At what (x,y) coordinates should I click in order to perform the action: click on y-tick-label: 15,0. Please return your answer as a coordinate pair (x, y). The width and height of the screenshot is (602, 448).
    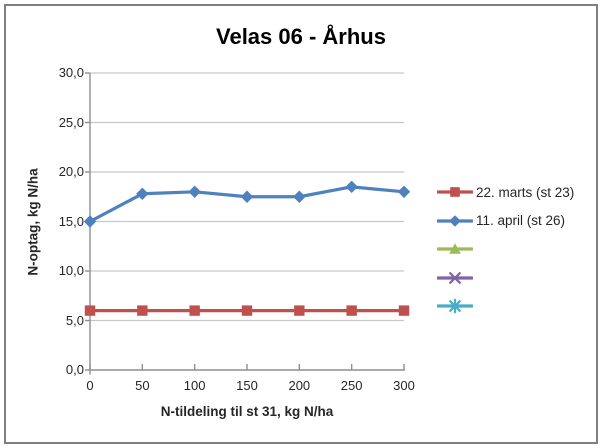
    Looking at the image, I should click on (71, 221).